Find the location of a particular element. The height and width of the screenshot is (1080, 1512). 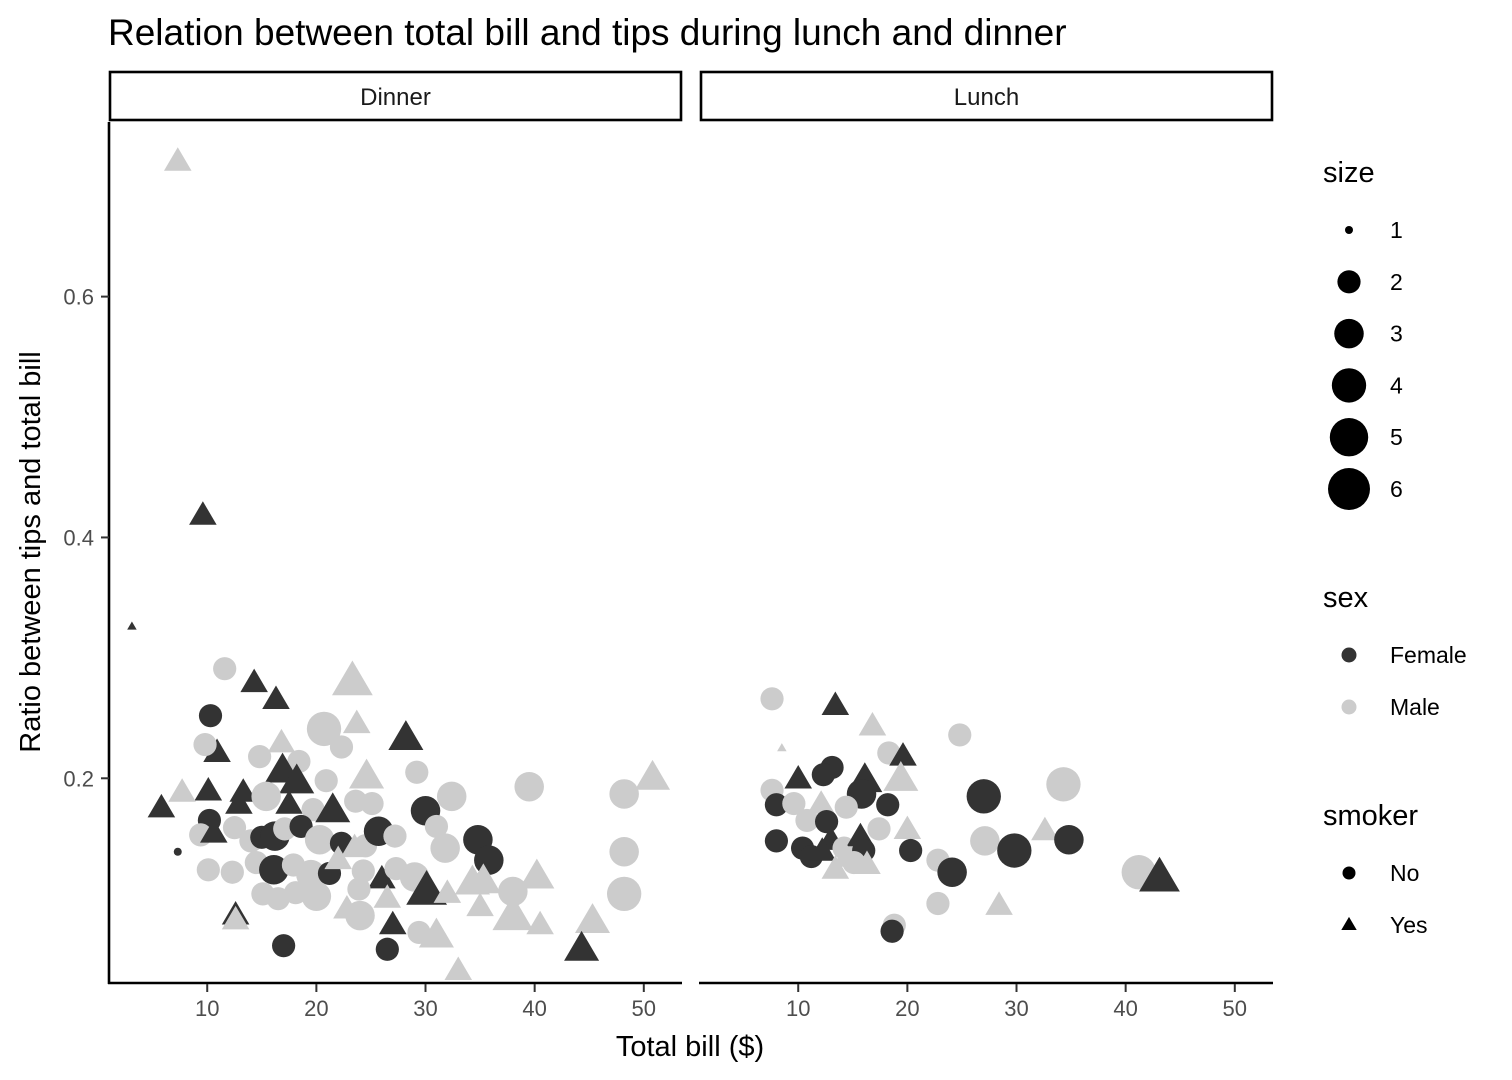

strip-dinner is located at coordinates (395, 96).